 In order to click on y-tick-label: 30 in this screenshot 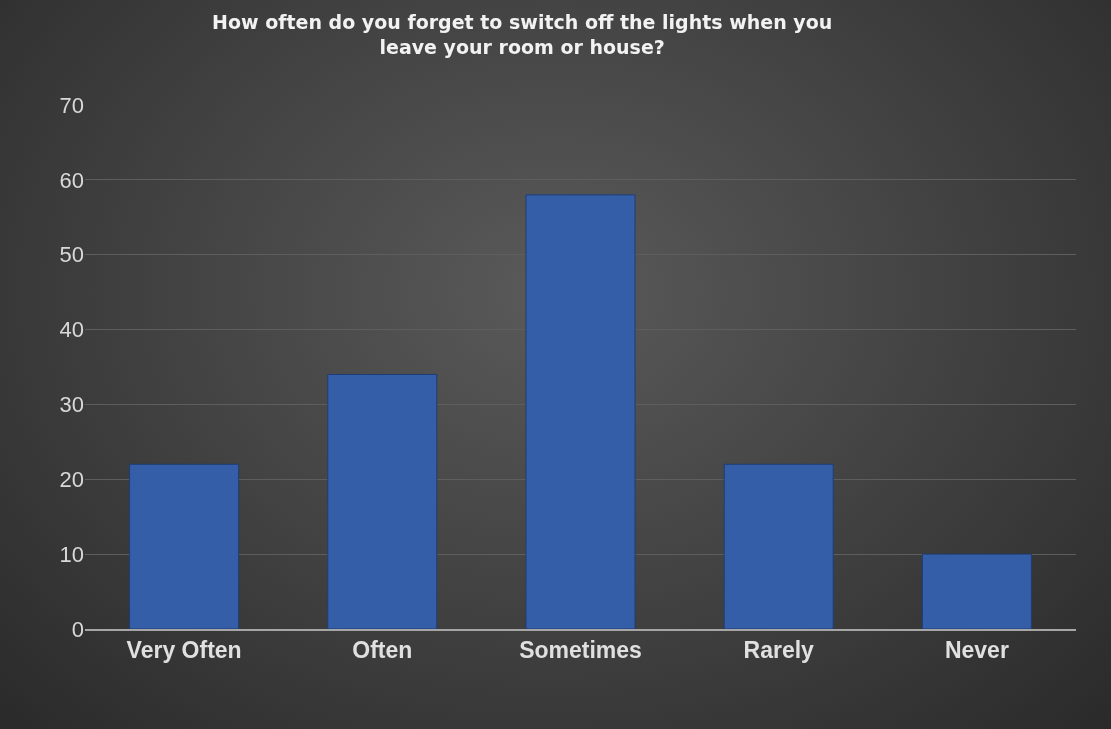, I will do `click(71, 405)`.